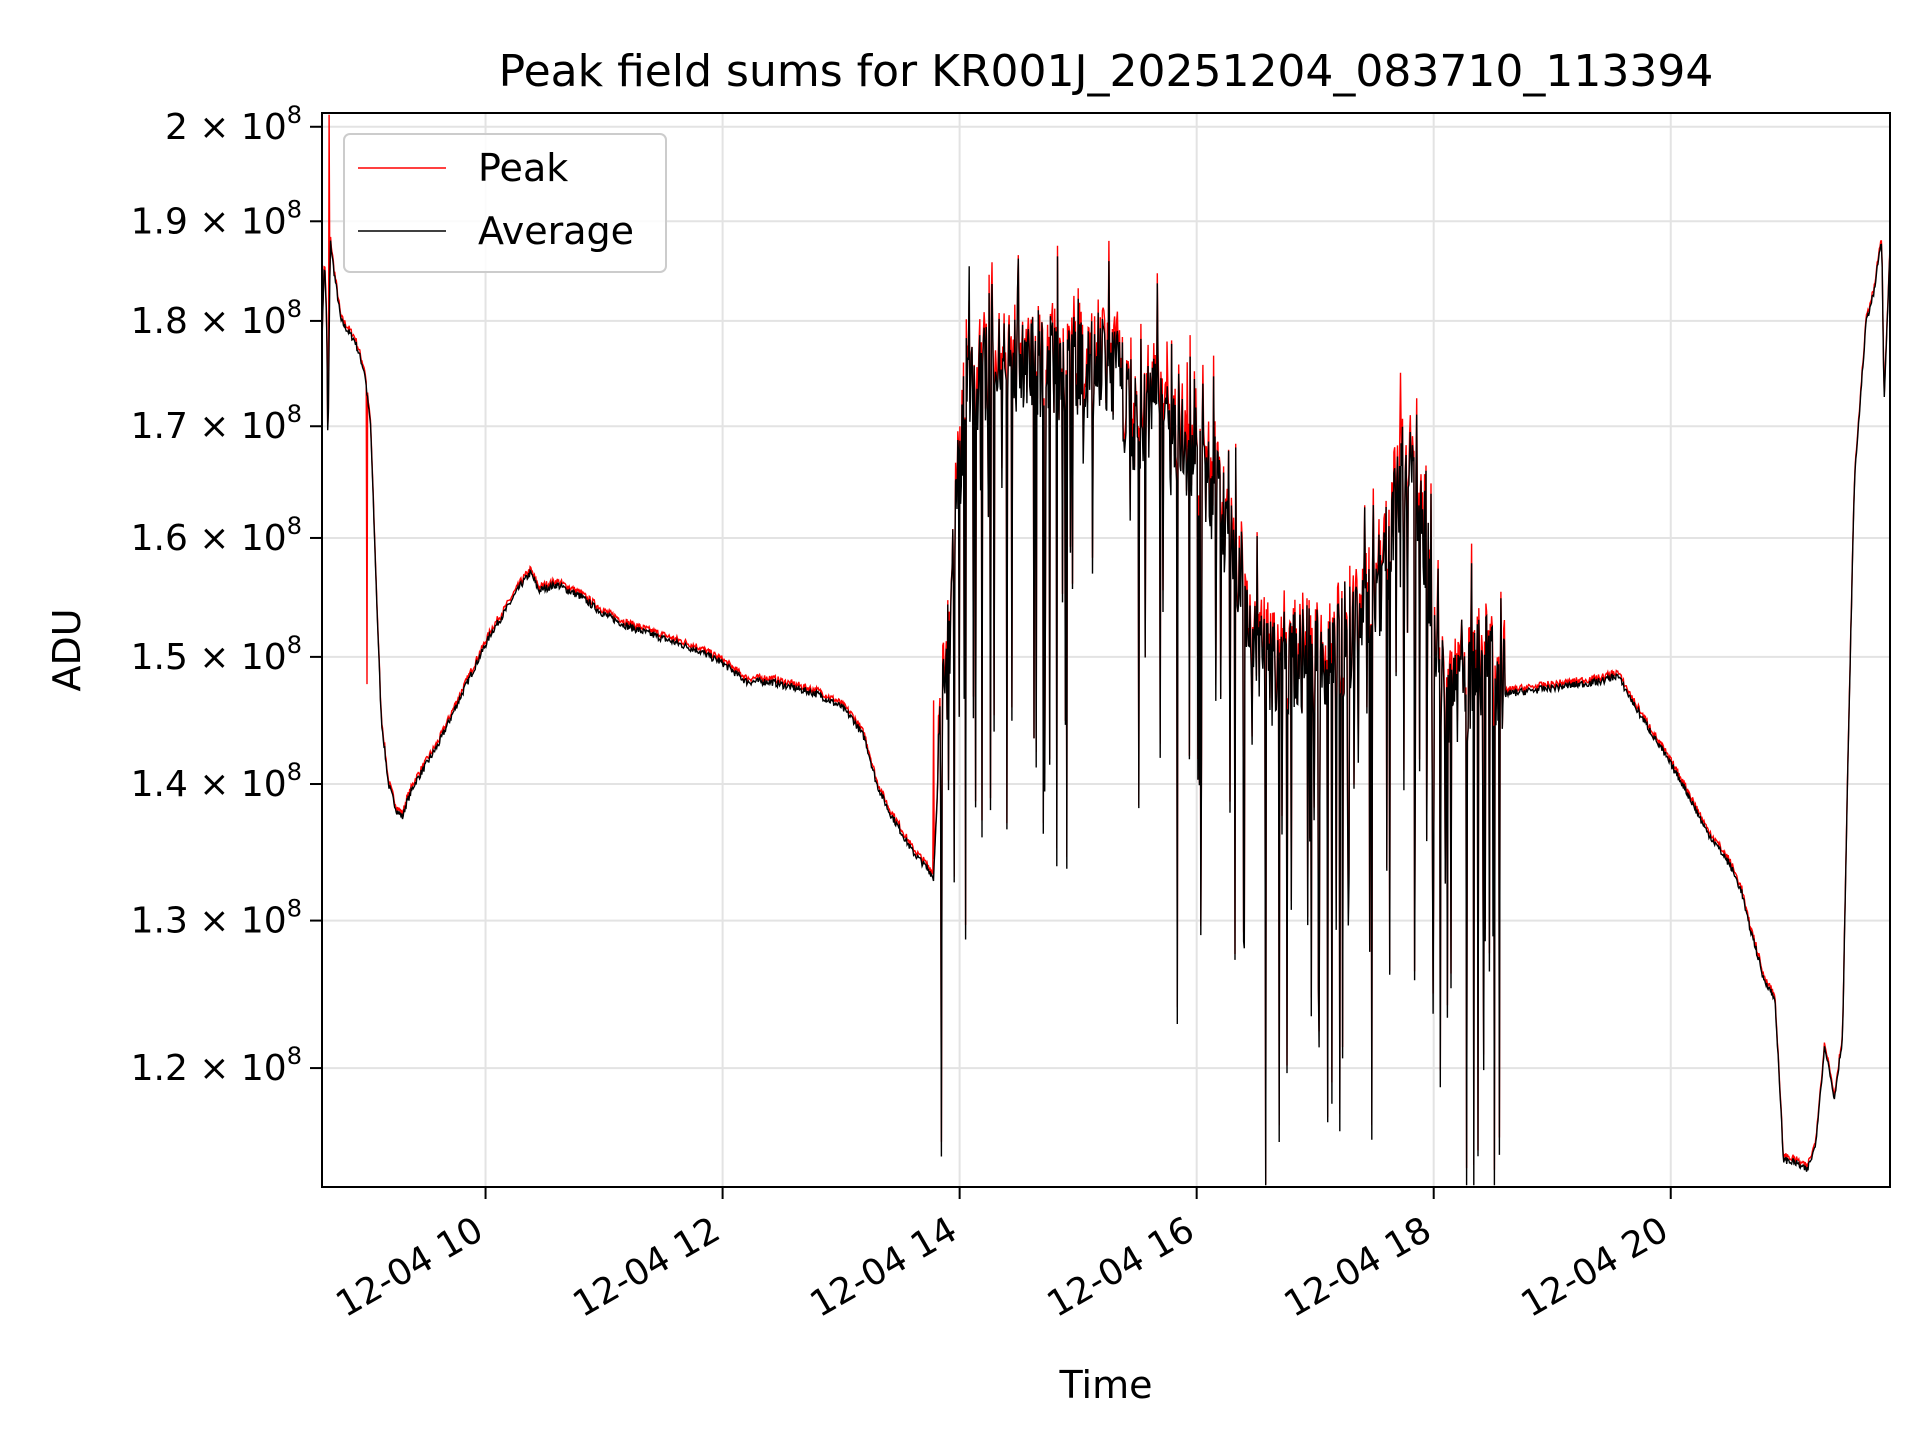 The width and height of the screenshot is (1920, 1440). What do you see at coordinates (556, 231) in the screenshot?
I see `legend-average-label: Average` at bounding box center [556, 231].